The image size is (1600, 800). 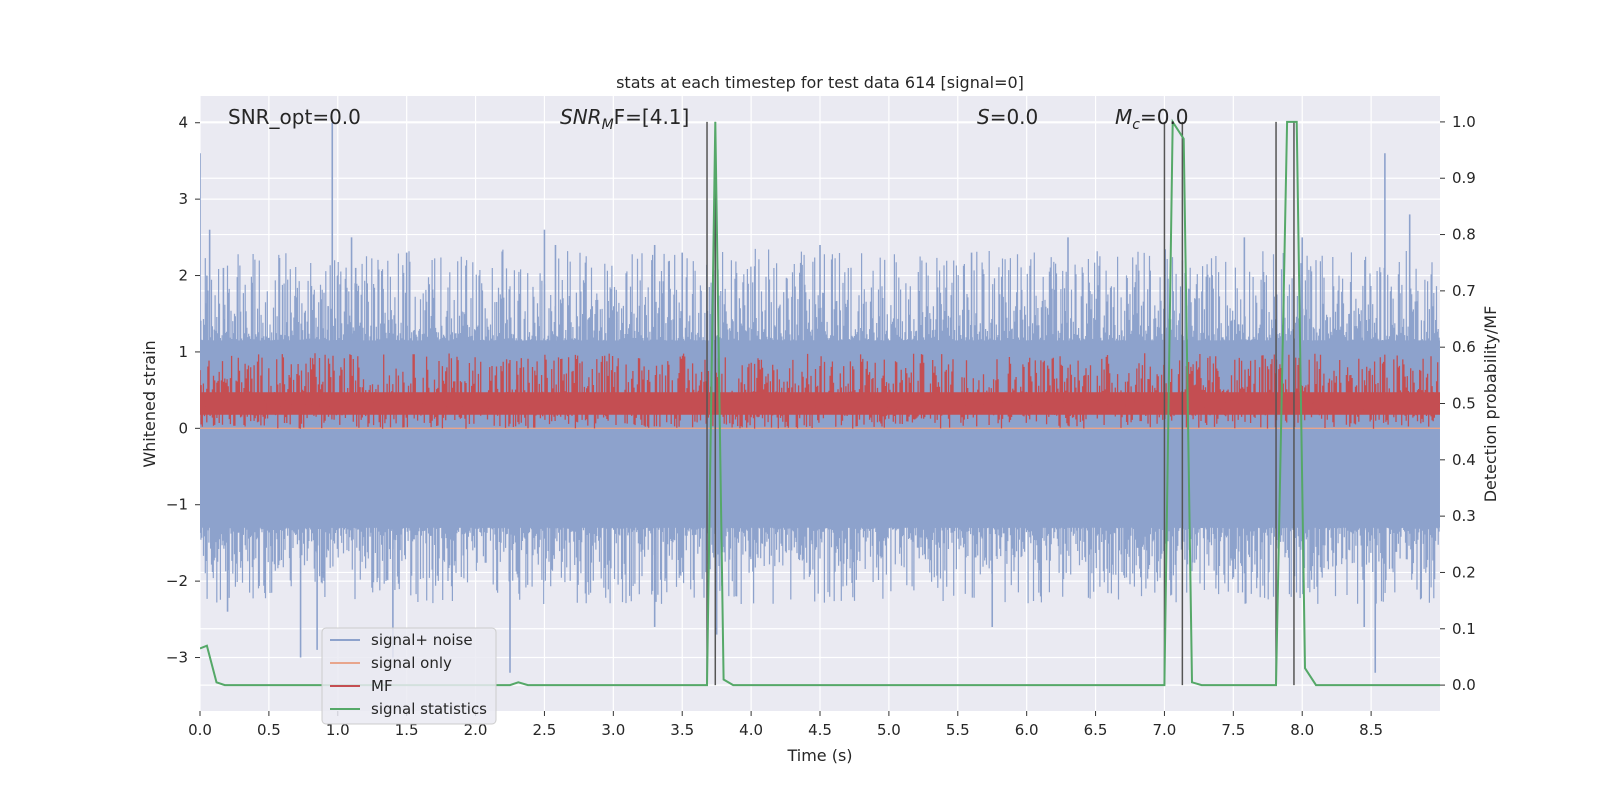 I want to click on y-left-tick-label: −3, so click(x=177, y=658).